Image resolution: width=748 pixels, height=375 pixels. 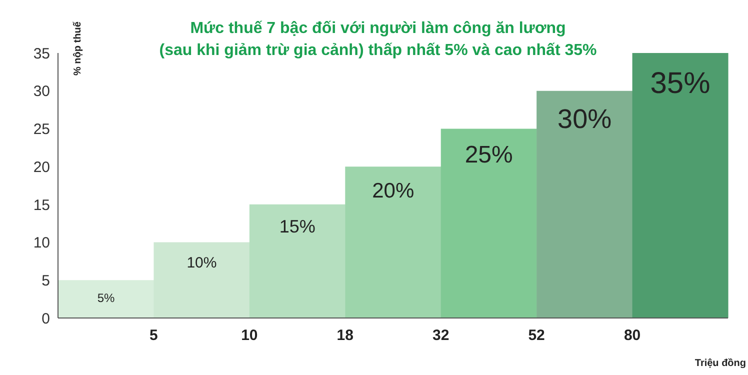 I want to click on data-label: 35%, so click(x=680, y=83).